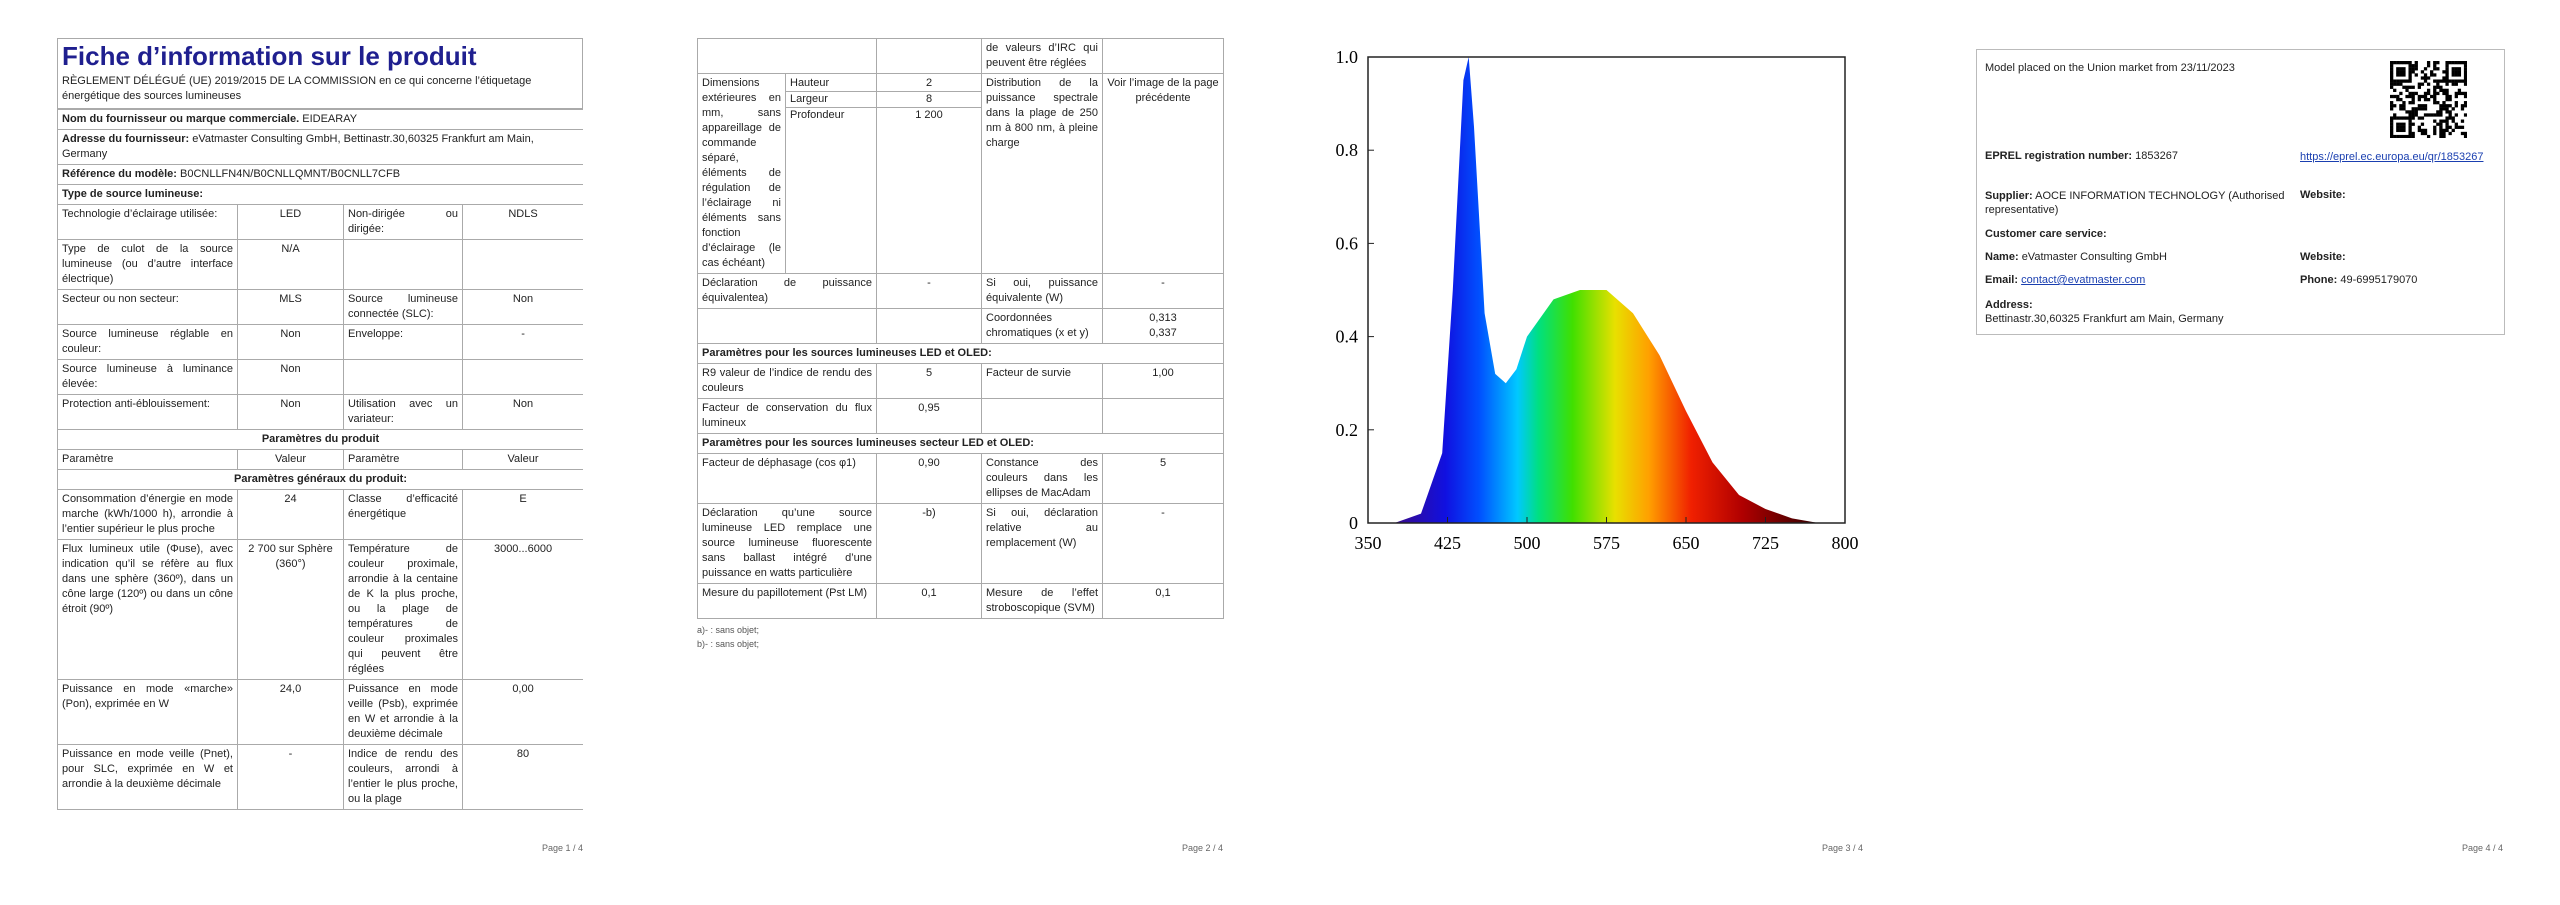 This screenshot has width=2560, height=905. Describe the element at coordinates (2083, 280) in the screenshot. I see `email-link: contact@evatmaster.com` at that location.